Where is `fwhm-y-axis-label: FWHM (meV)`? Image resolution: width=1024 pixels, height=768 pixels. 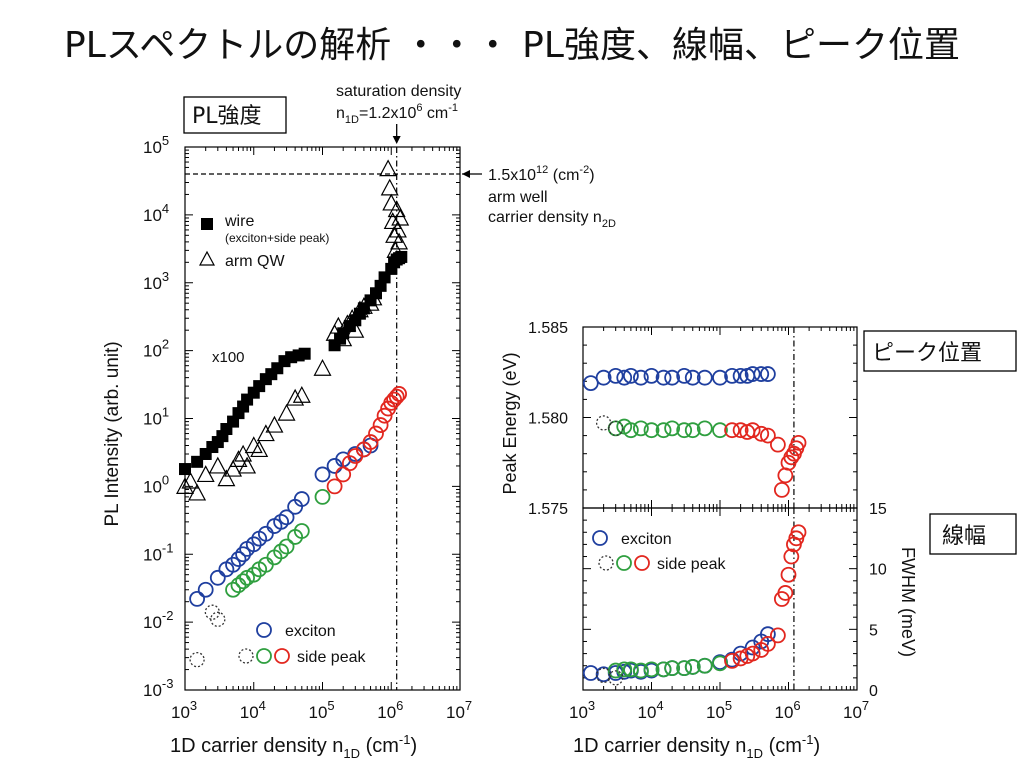
fwhm-y-axis-label: FWHM (meV) is located at coordinates (908, 602).